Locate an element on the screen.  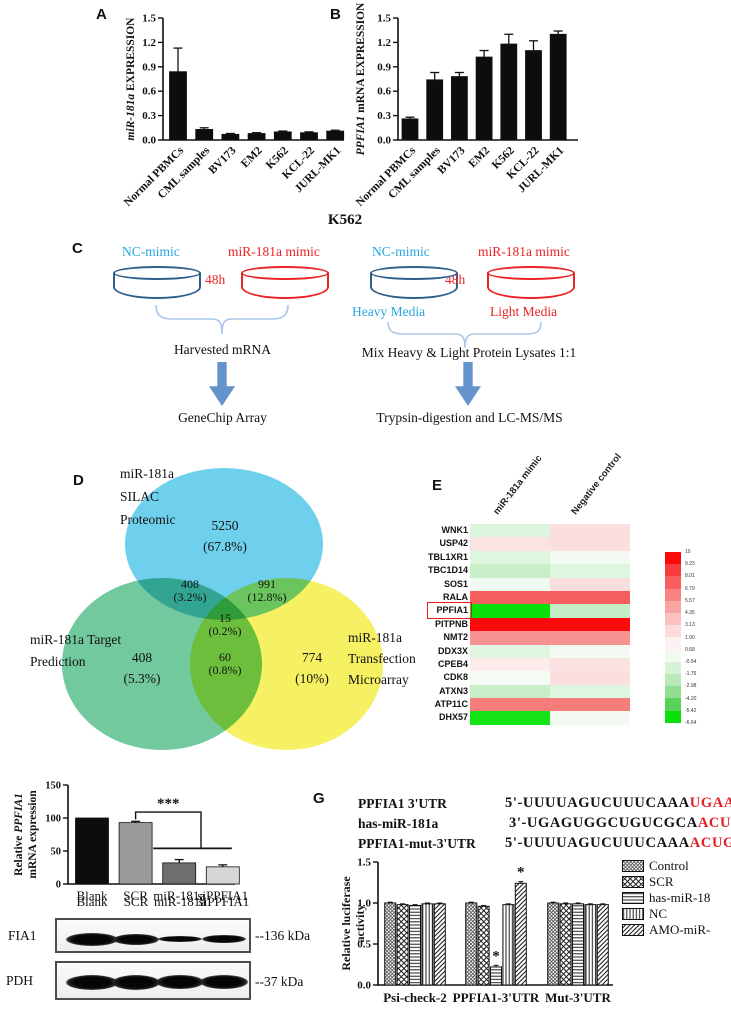
chart-text: miR-181a EXPRESSION is located at coordinates (131, 79).